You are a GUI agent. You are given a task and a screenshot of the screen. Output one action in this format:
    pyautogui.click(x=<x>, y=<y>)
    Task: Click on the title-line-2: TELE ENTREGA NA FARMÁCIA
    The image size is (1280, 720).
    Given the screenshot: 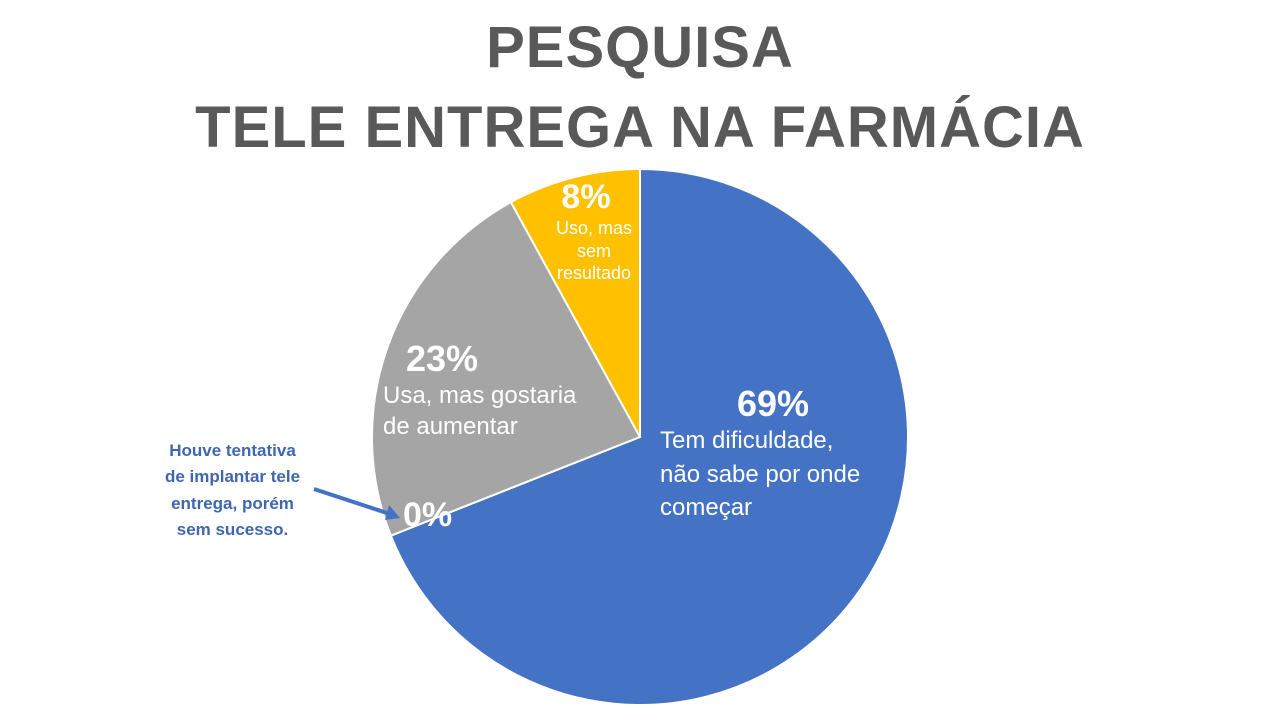 What is the action you would take?
    pyautogui.click(x=640, y=128)
    